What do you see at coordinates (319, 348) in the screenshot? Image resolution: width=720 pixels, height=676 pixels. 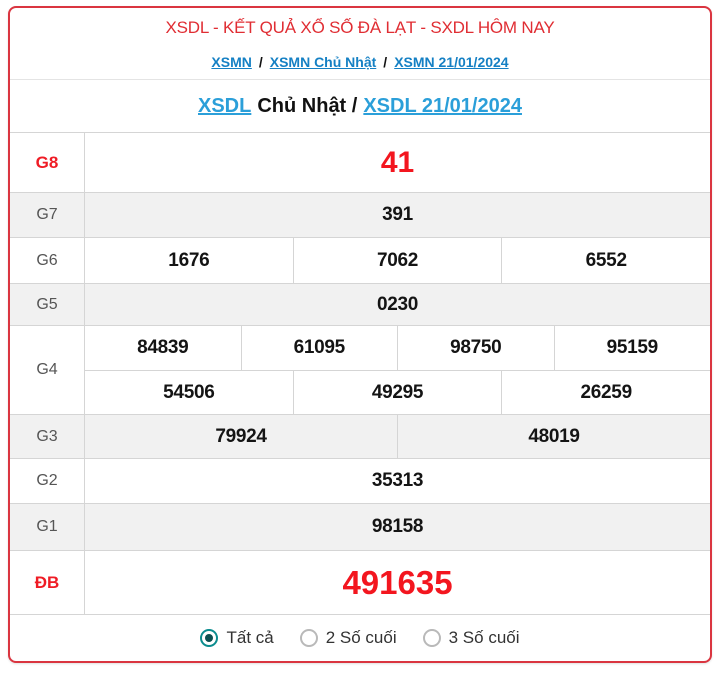 I see `prize-value: 61095` at bounding box center [319, 348].